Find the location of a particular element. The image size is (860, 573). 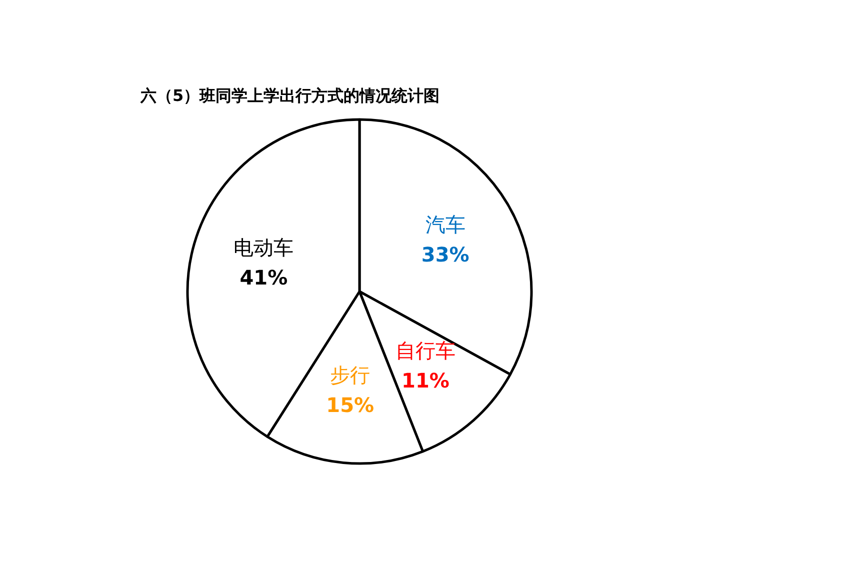

slice-label: 步行 is located at coordinates (350, 374).